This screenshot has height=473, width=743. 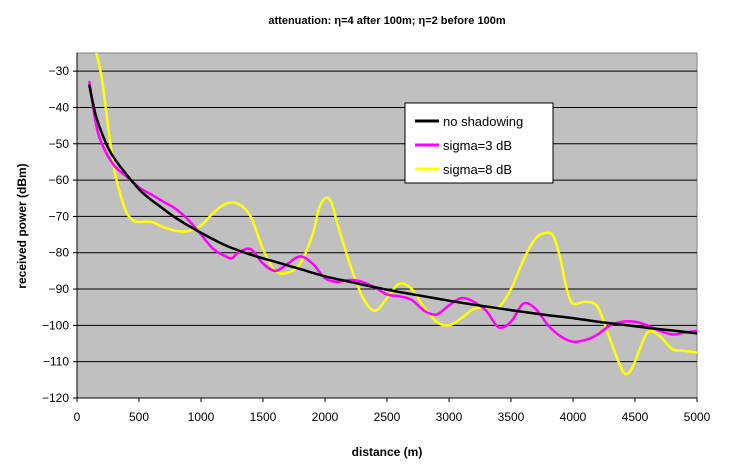 What do you see at coordinates (635, 417) in the screenshot?
I see `x-tick-label: 4500` at bounding box center [635, 417].